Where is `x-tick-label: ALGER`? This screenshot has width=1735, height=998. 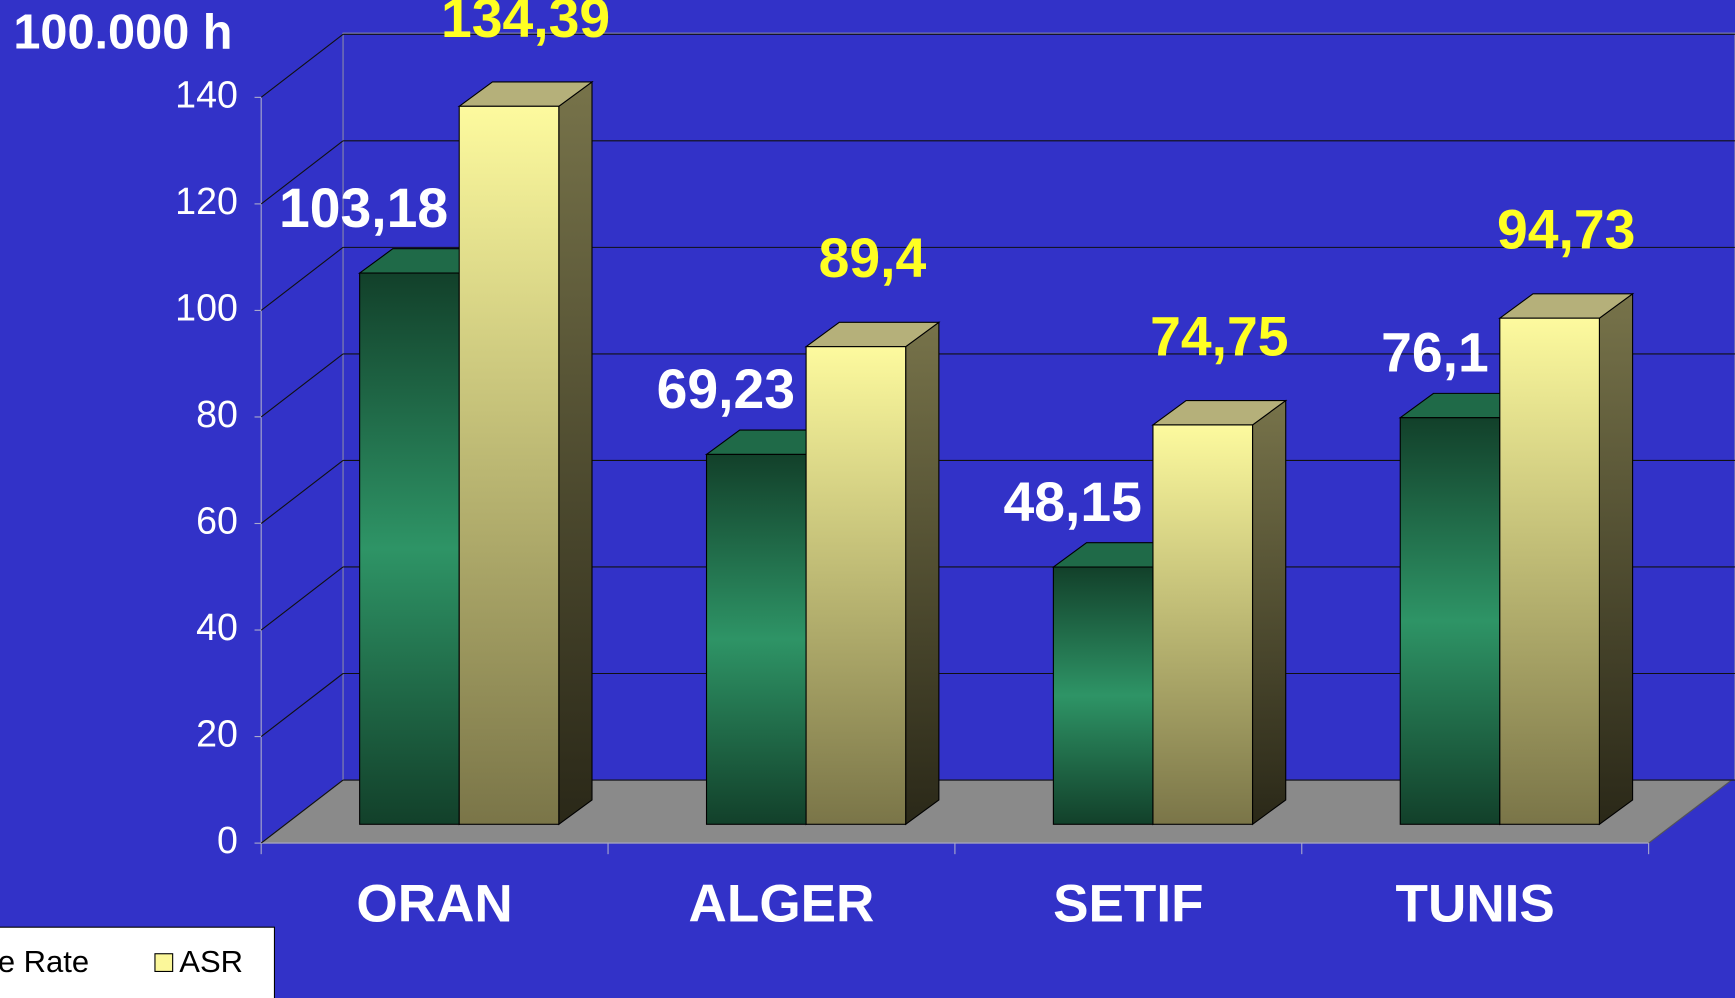 x-tick-label: ALGER is located at coordinates (782, 903).